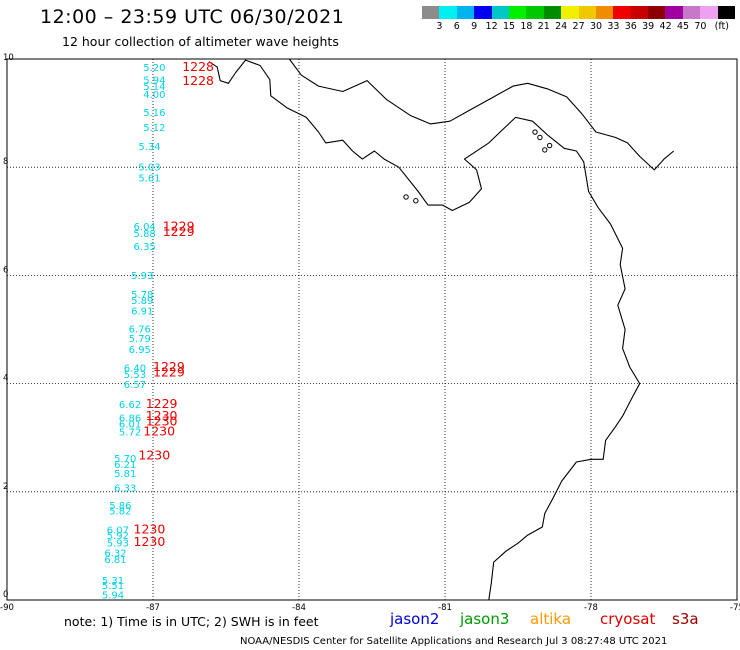  I want to click on swh-value-label: 5.82, so click(120, 512).